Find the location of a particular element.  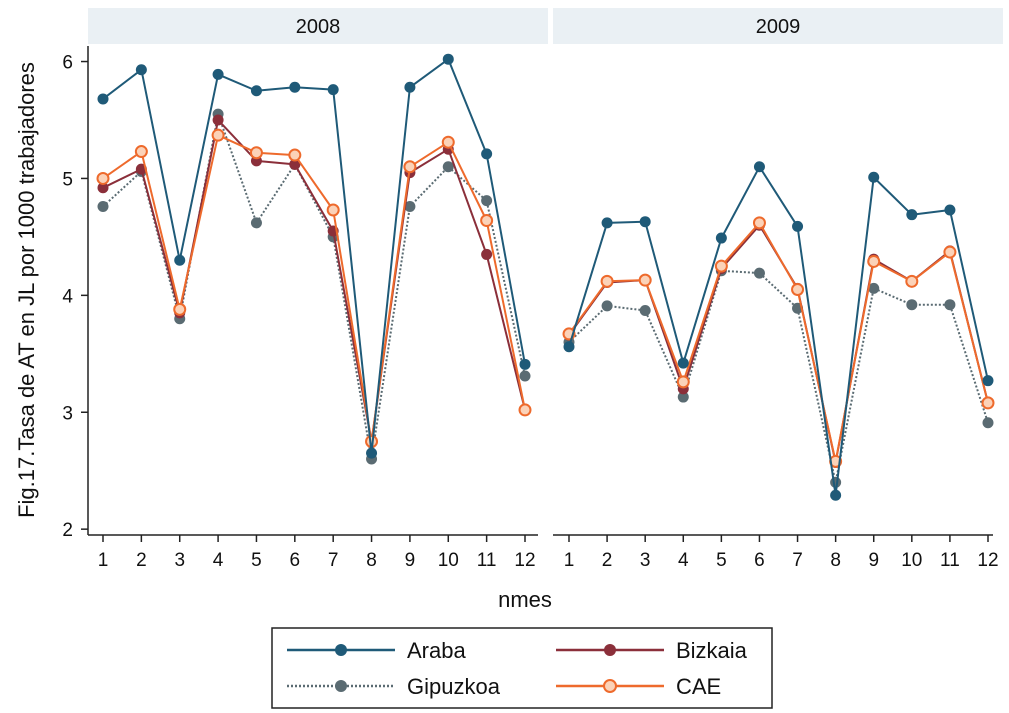

series-line-bizkaia is located at coordinates (778, 344).